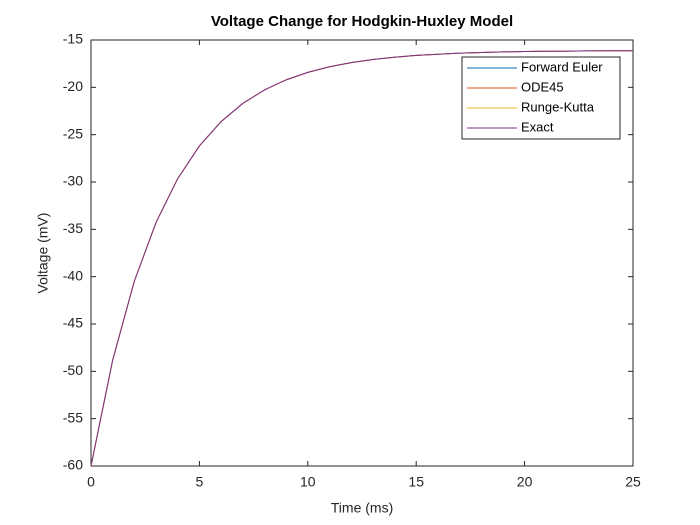  I want to click on legend-label: Forward Euler, so click(562, 66).